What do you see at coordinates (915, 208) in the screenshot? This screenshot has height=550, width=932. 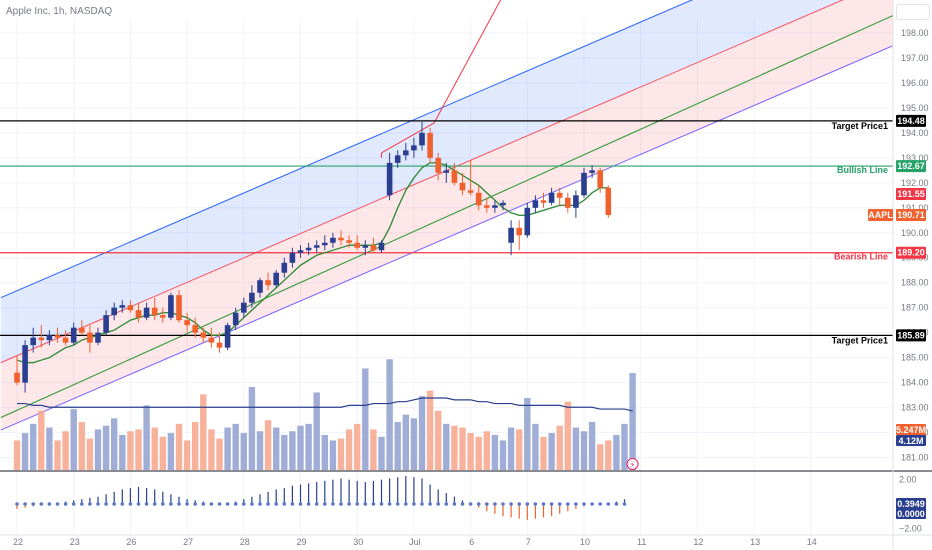 I see `price-tick-label: 191.00` at bounding box center [915, 208].